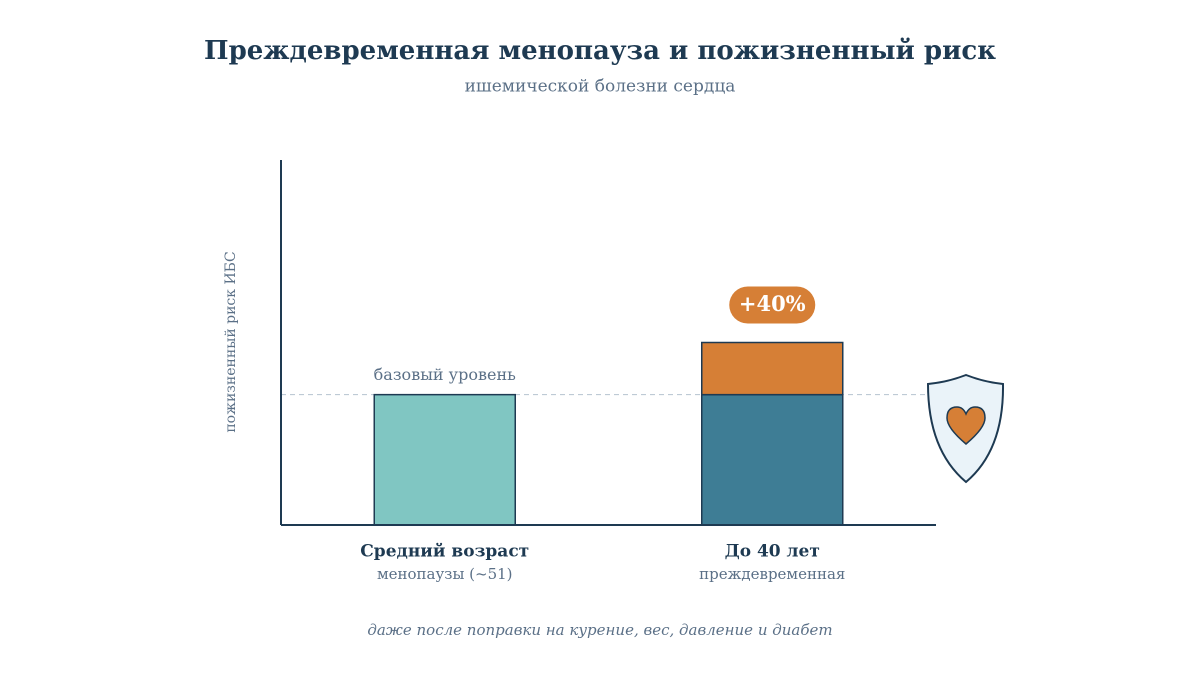 This screenshot has width=1200, height=675. I want to click on x-tick-label: Средний возраст, so click(444, 552).